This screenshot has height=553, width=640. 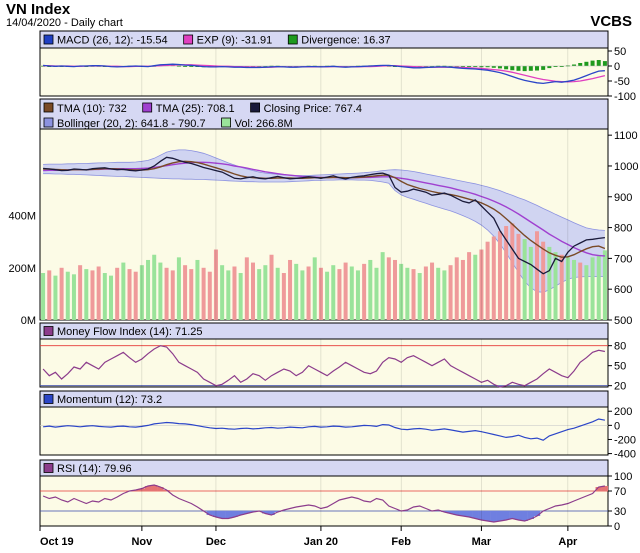 What do you see at coordinates (28, 321) in the screenshot?
I see `volume-ytick-label-2: 0M` at bounding box center [28, 321].